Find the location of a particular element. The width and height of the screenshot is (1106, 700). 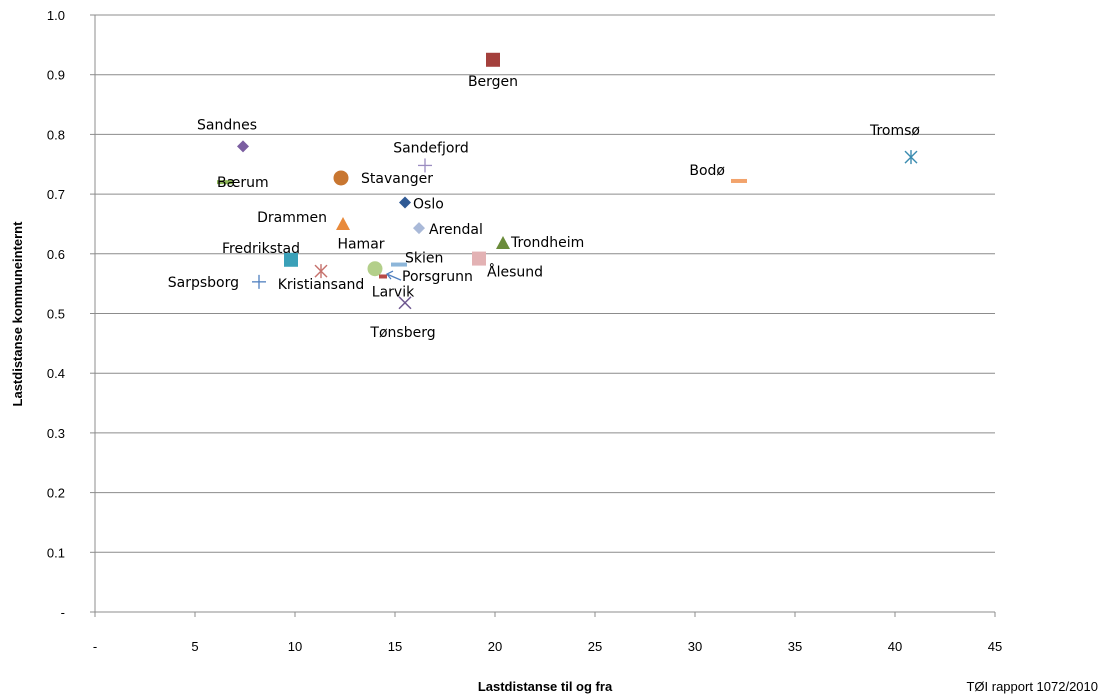

x-axis-title: Lastdistanse til og fra is located at coordinates (545, 686).